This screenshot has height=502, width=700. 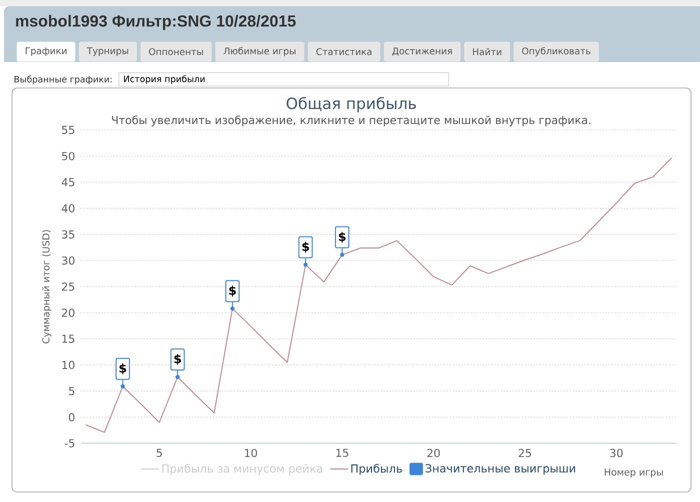 What do you see at coordinates (68, 260) in the screenshot?
I see `y-tick-label: 30` at bounding box center [68, 260].